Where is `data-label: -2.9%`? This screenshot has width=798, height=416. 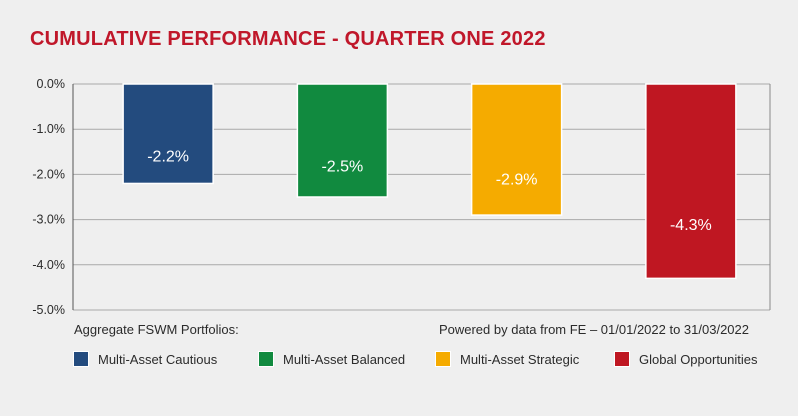
data-label: -2.9% is located at coordinates (517, 179).